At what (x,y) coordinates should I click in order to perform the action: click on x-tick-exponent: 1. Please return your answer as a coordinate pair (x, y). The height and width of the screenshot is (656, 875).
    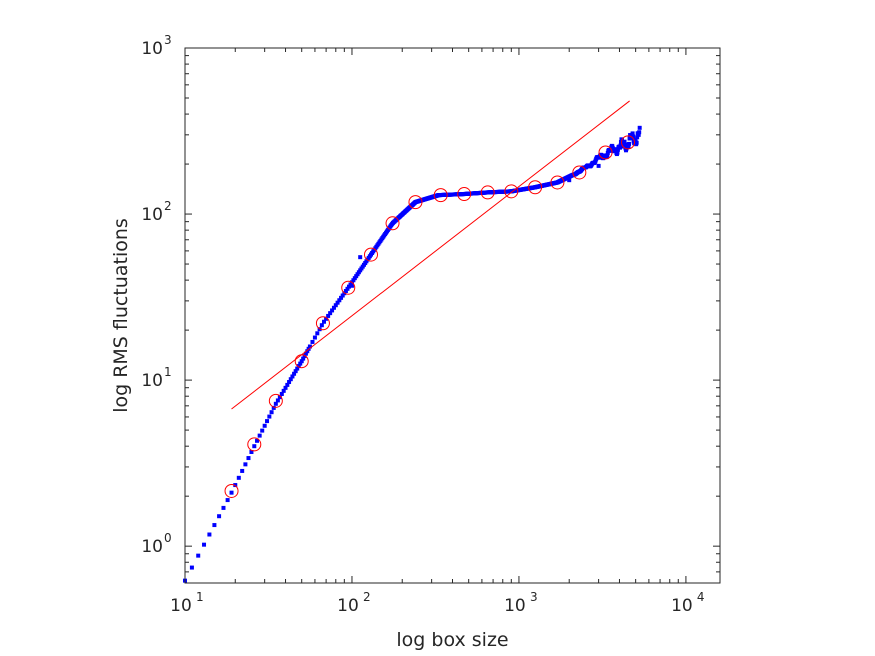
    Looking at the image, I should click on (200, 597).